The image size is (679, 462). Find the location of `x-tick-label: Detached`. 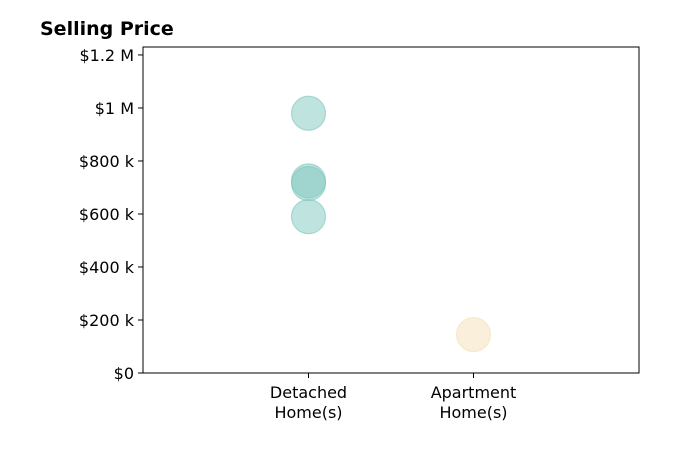

x-tick-label: Detached is located at coordinates (308, 392).